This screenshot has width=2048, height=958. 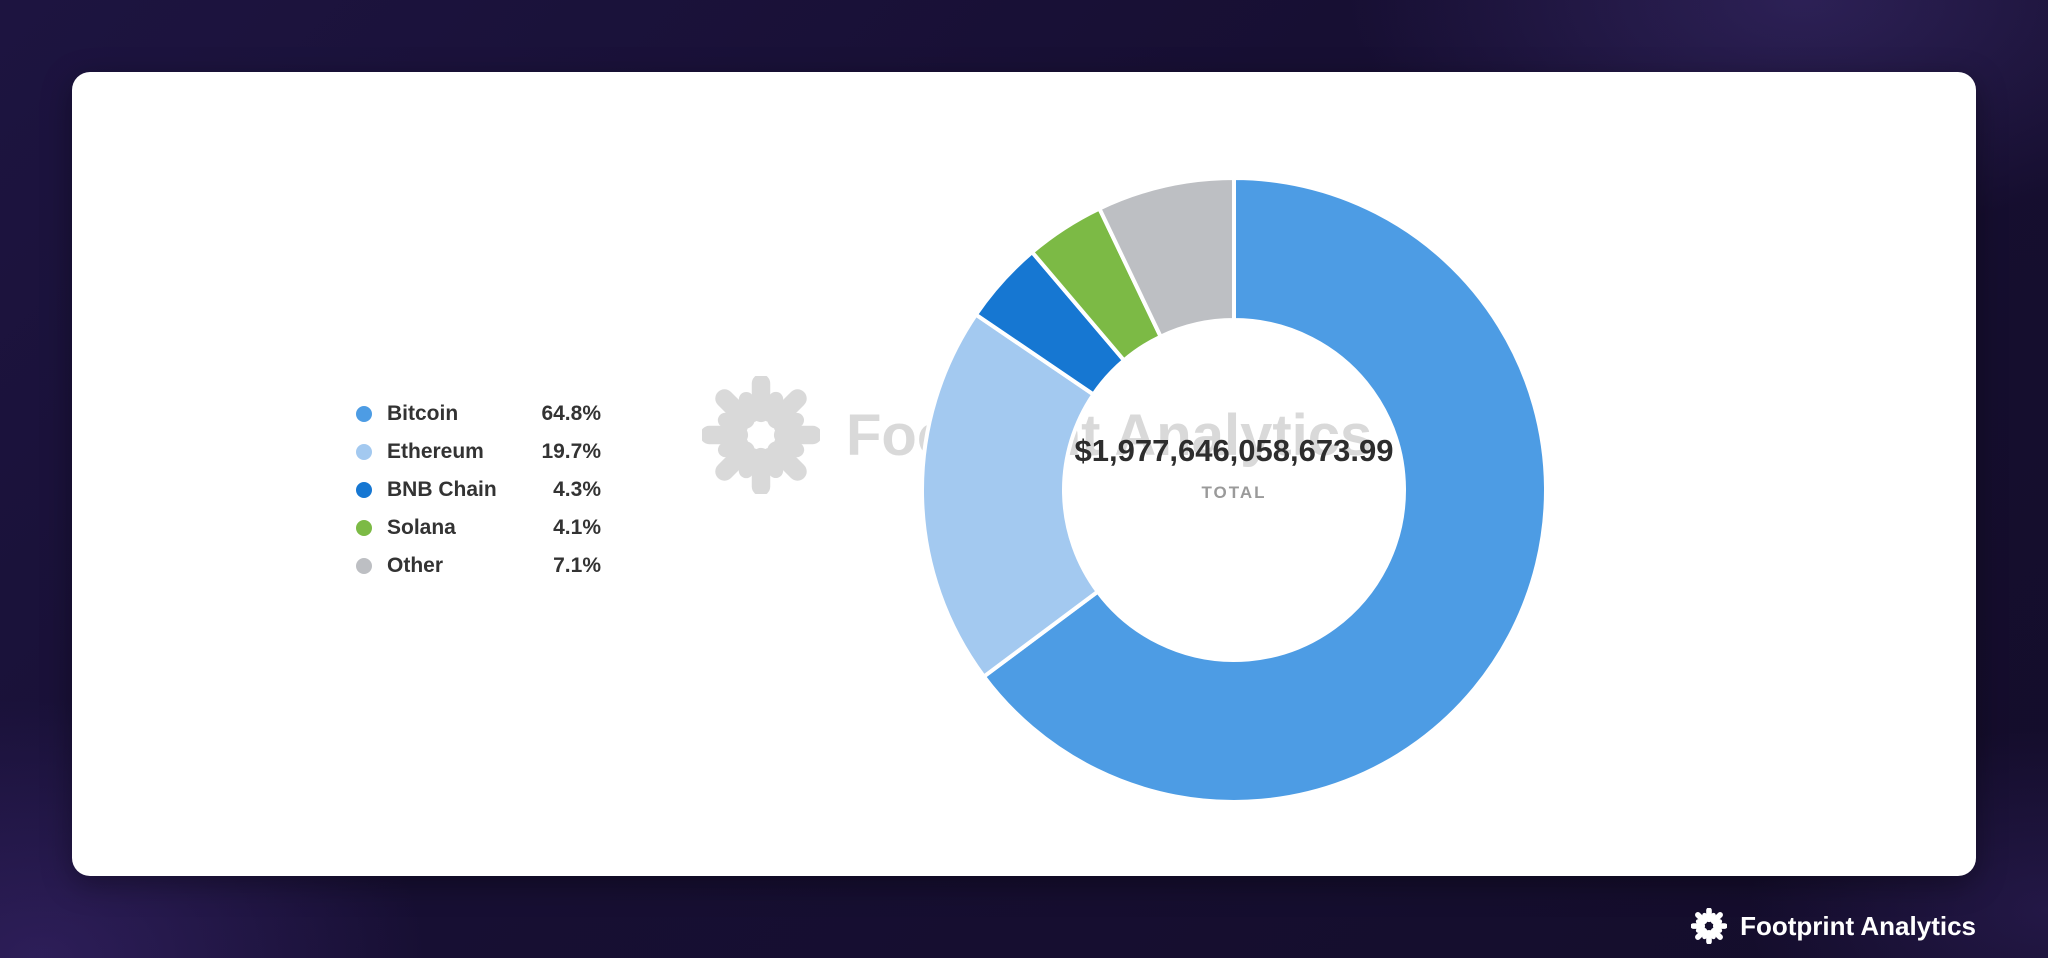 I want to click on footer-brand-text: Footprint Analytics, so click(x=1858, y=925).